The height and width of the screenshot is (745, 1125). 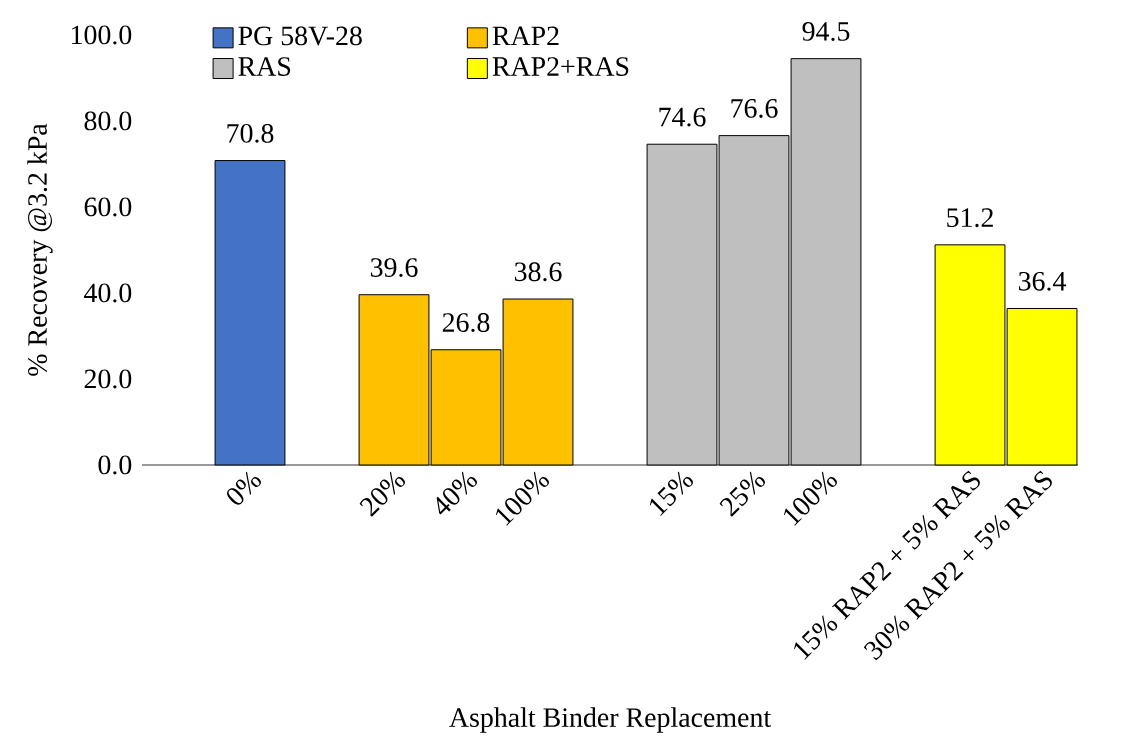 What do you see at coordinates (108, 379) in the screenshot?
I see `y-tick-label: 20.0` at bounding box center [108, 379].